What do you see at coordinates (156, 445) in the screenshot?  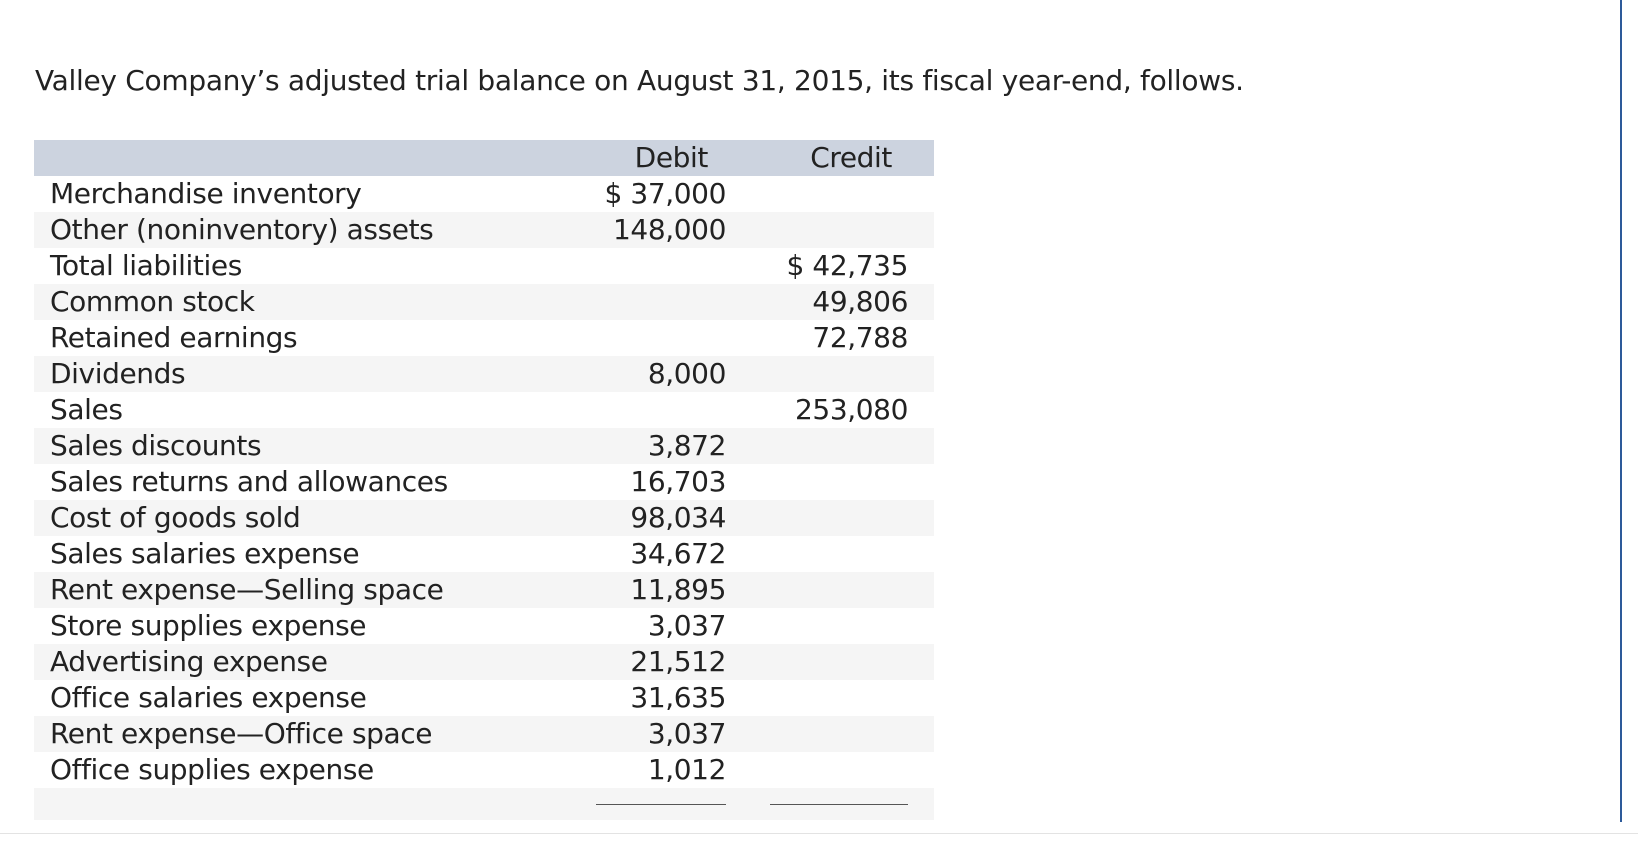 I see `account-name: Sales discounts` at bounding box center [156, 445].